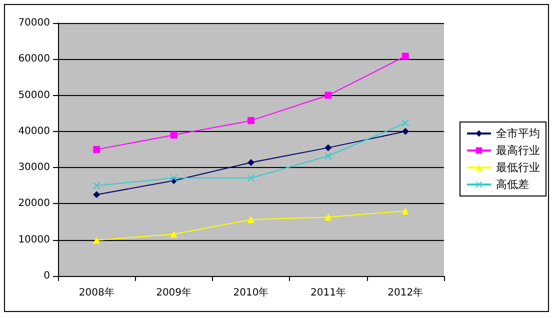 This screenshot has height=318, width=554. Describe the element at coordinates (47, 276) in the screenshot. I see `y-tick-label: 0` at that location.